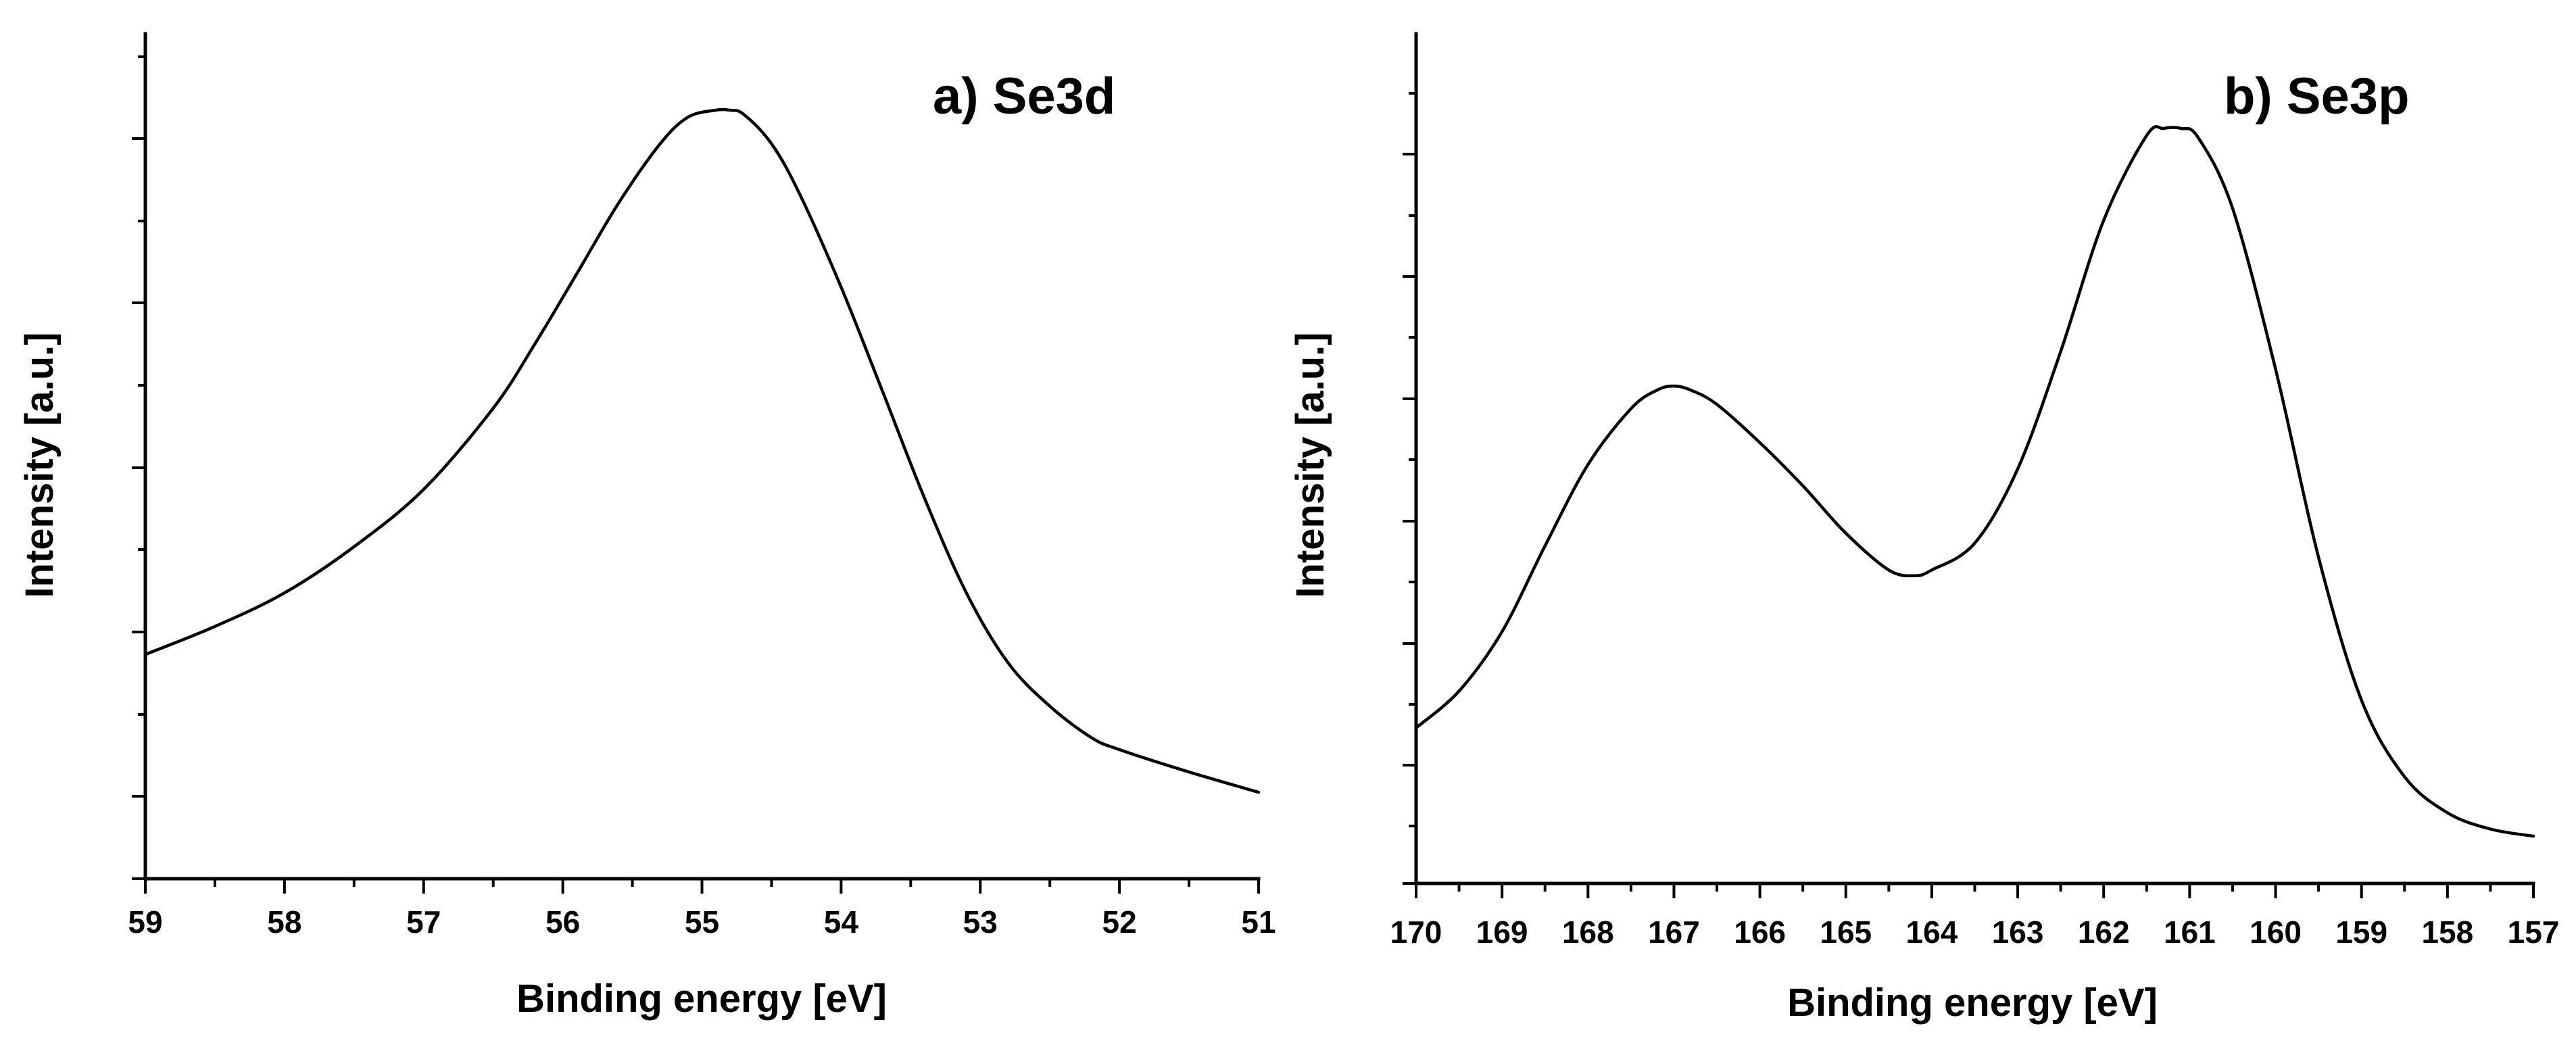 The width and height of the screenshot is (2576, 1045). Describe the element at coordinates (2190, 933) in the screenshot. I see `x-tick-label: 161` at that location.